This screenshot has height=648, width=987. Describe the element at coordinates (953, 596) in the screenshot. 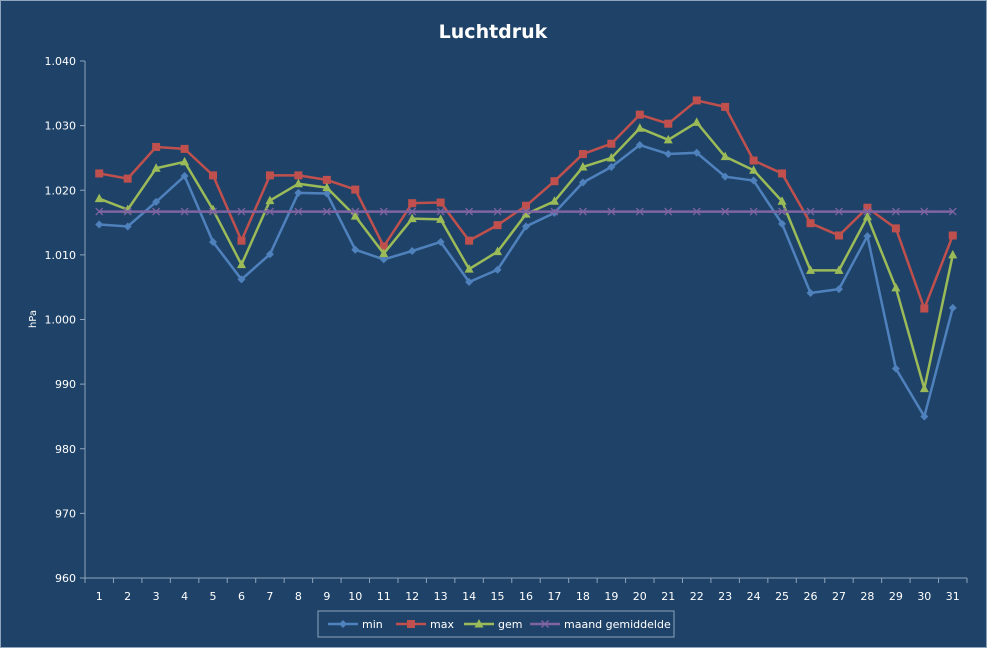

I see `x-tick-label: 31` at that location.